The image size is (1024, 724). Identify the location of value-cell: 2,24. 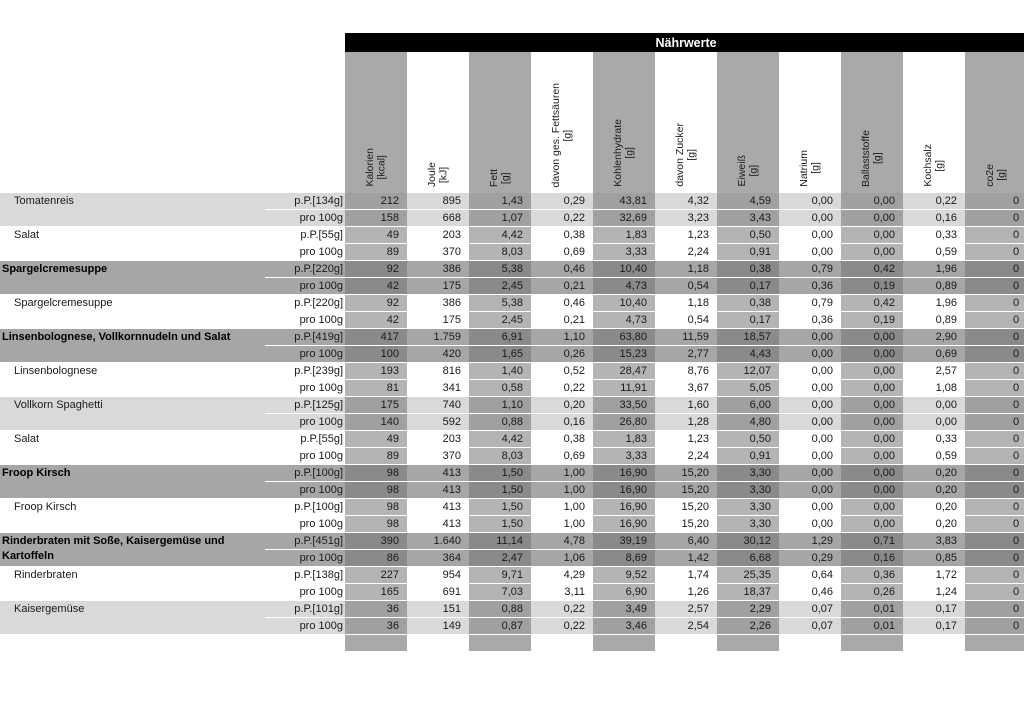
(686, 456).